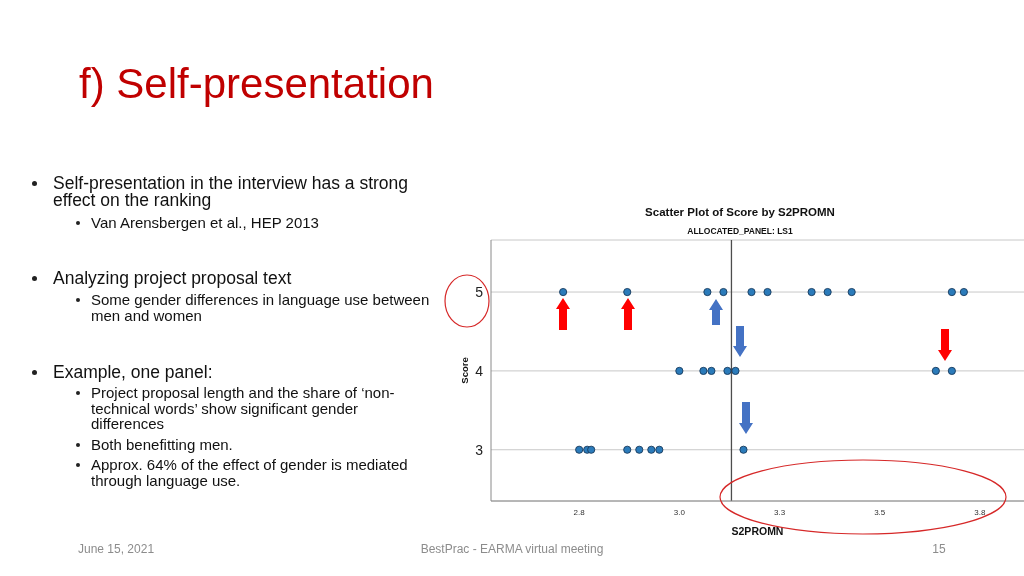 This screenshot has width=1024, height=576. What do you see at coordinates (512, 549) in the screenshot?
I see `text: BestPrac - EARMA virtual meeting` at bounding box center [512, 549].